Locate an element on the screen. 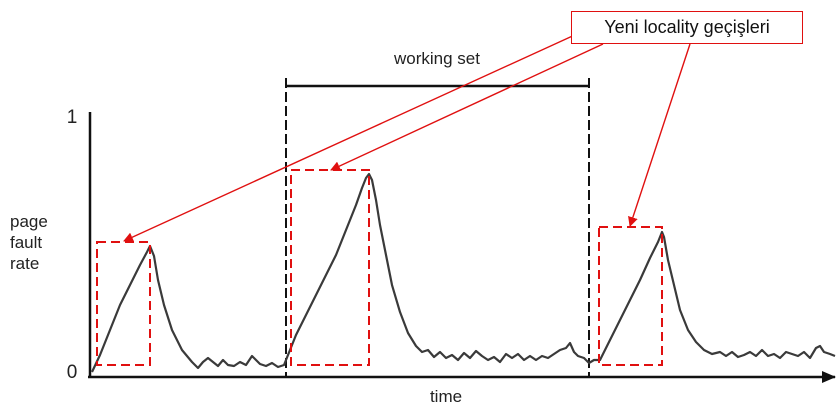 The height and width of the screenshot is (409, 839). callout-box: Yeni locality geçişleri is located at coordinates (687, 27).